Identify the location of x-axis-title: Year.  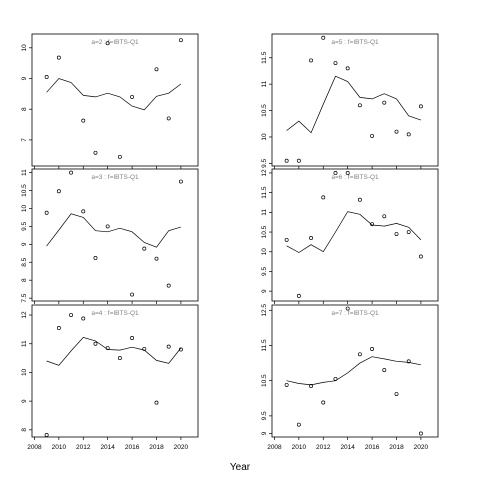
(240, 467).